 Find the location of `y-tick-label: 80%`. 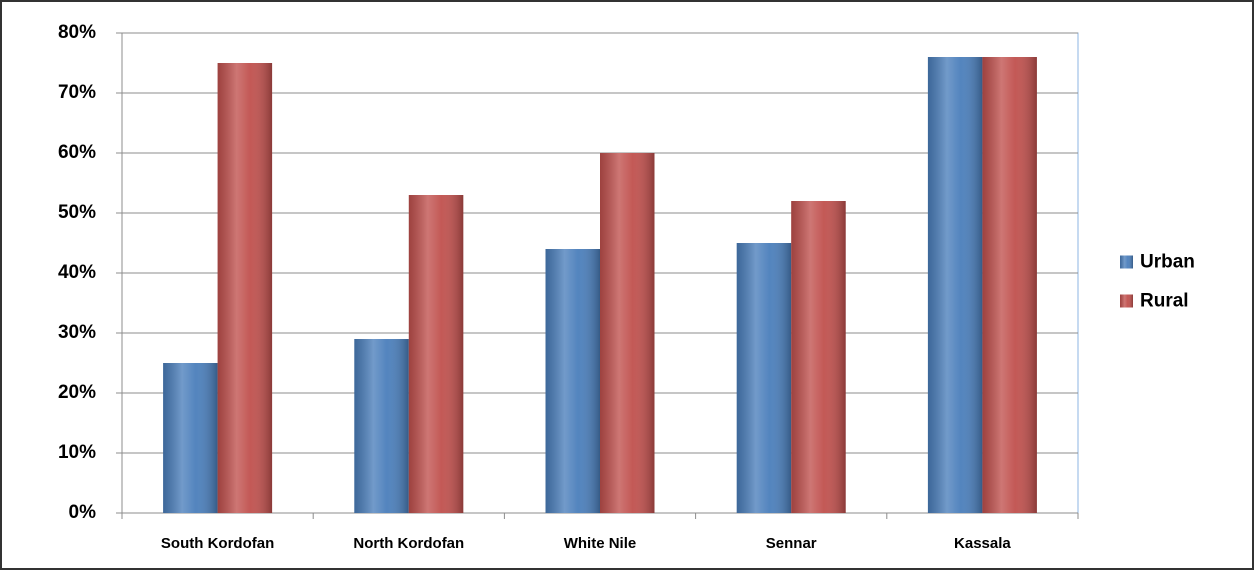

y-tick-label: 80% is located at coordinates (77, 32).